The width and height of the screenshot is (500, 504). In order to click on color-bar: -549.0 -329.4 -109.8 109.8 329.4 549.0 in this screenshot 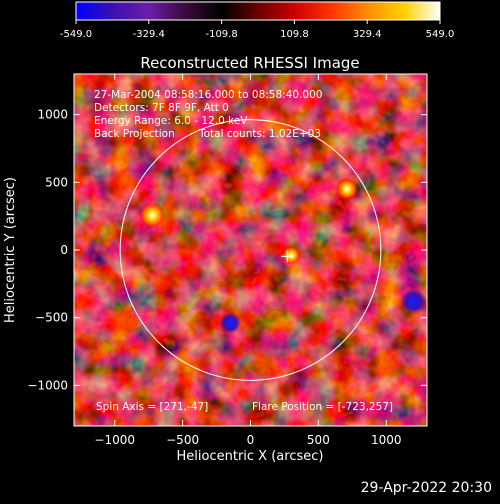, I will do `click(257, 20)`.